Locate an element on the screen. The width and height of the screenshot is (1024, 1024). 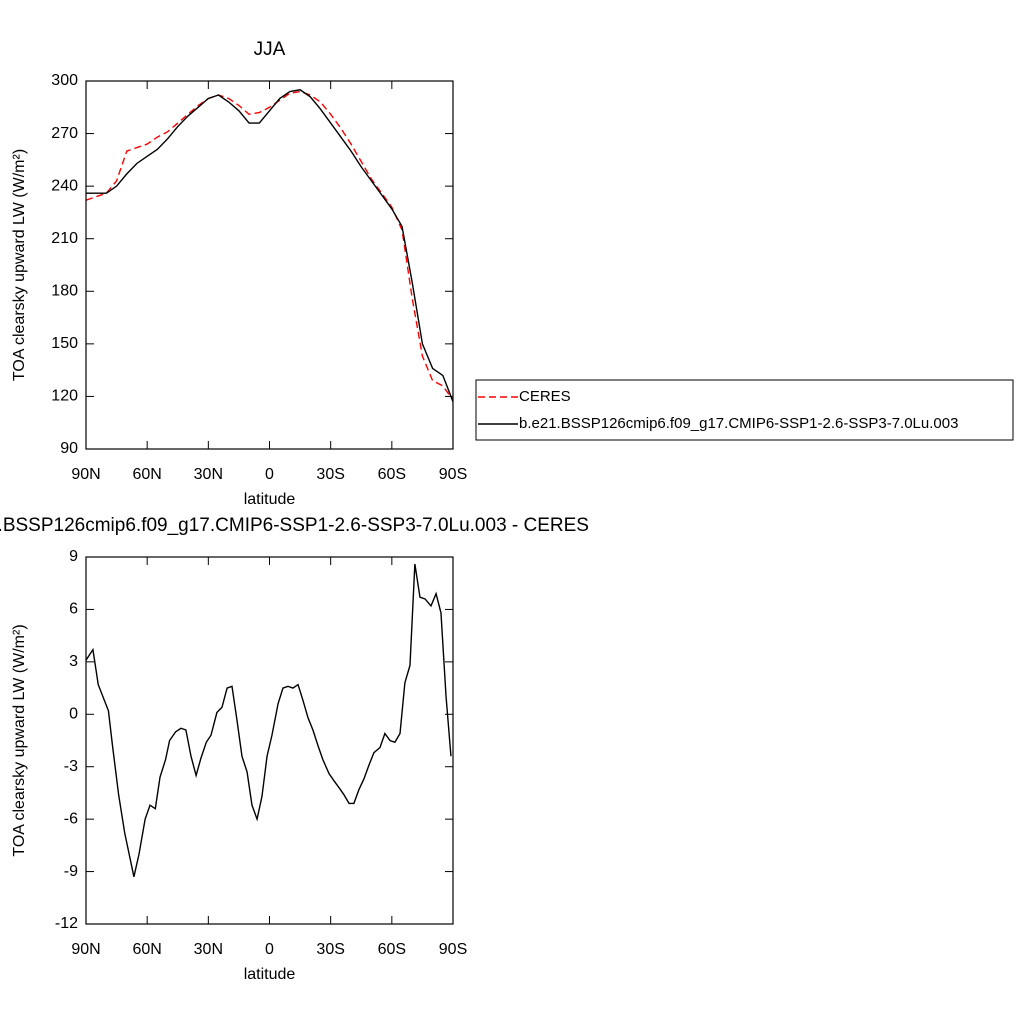
y-tick-label: 9 is located at coordinates (73, 556).